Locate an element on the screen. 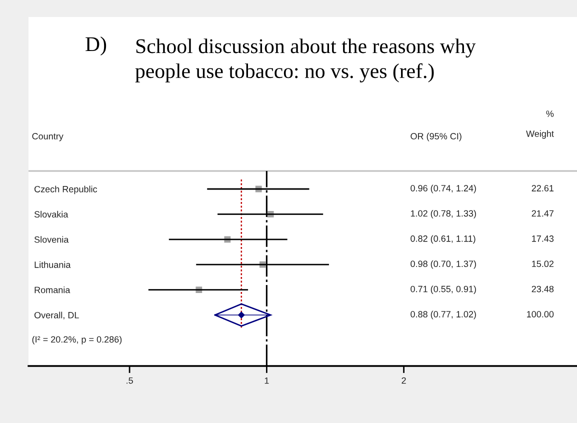 The width and height of the screenshot is (577, 423). y2-tick-label: 0.71 (0.55, 0.91) is located at coordinates (443, 290).